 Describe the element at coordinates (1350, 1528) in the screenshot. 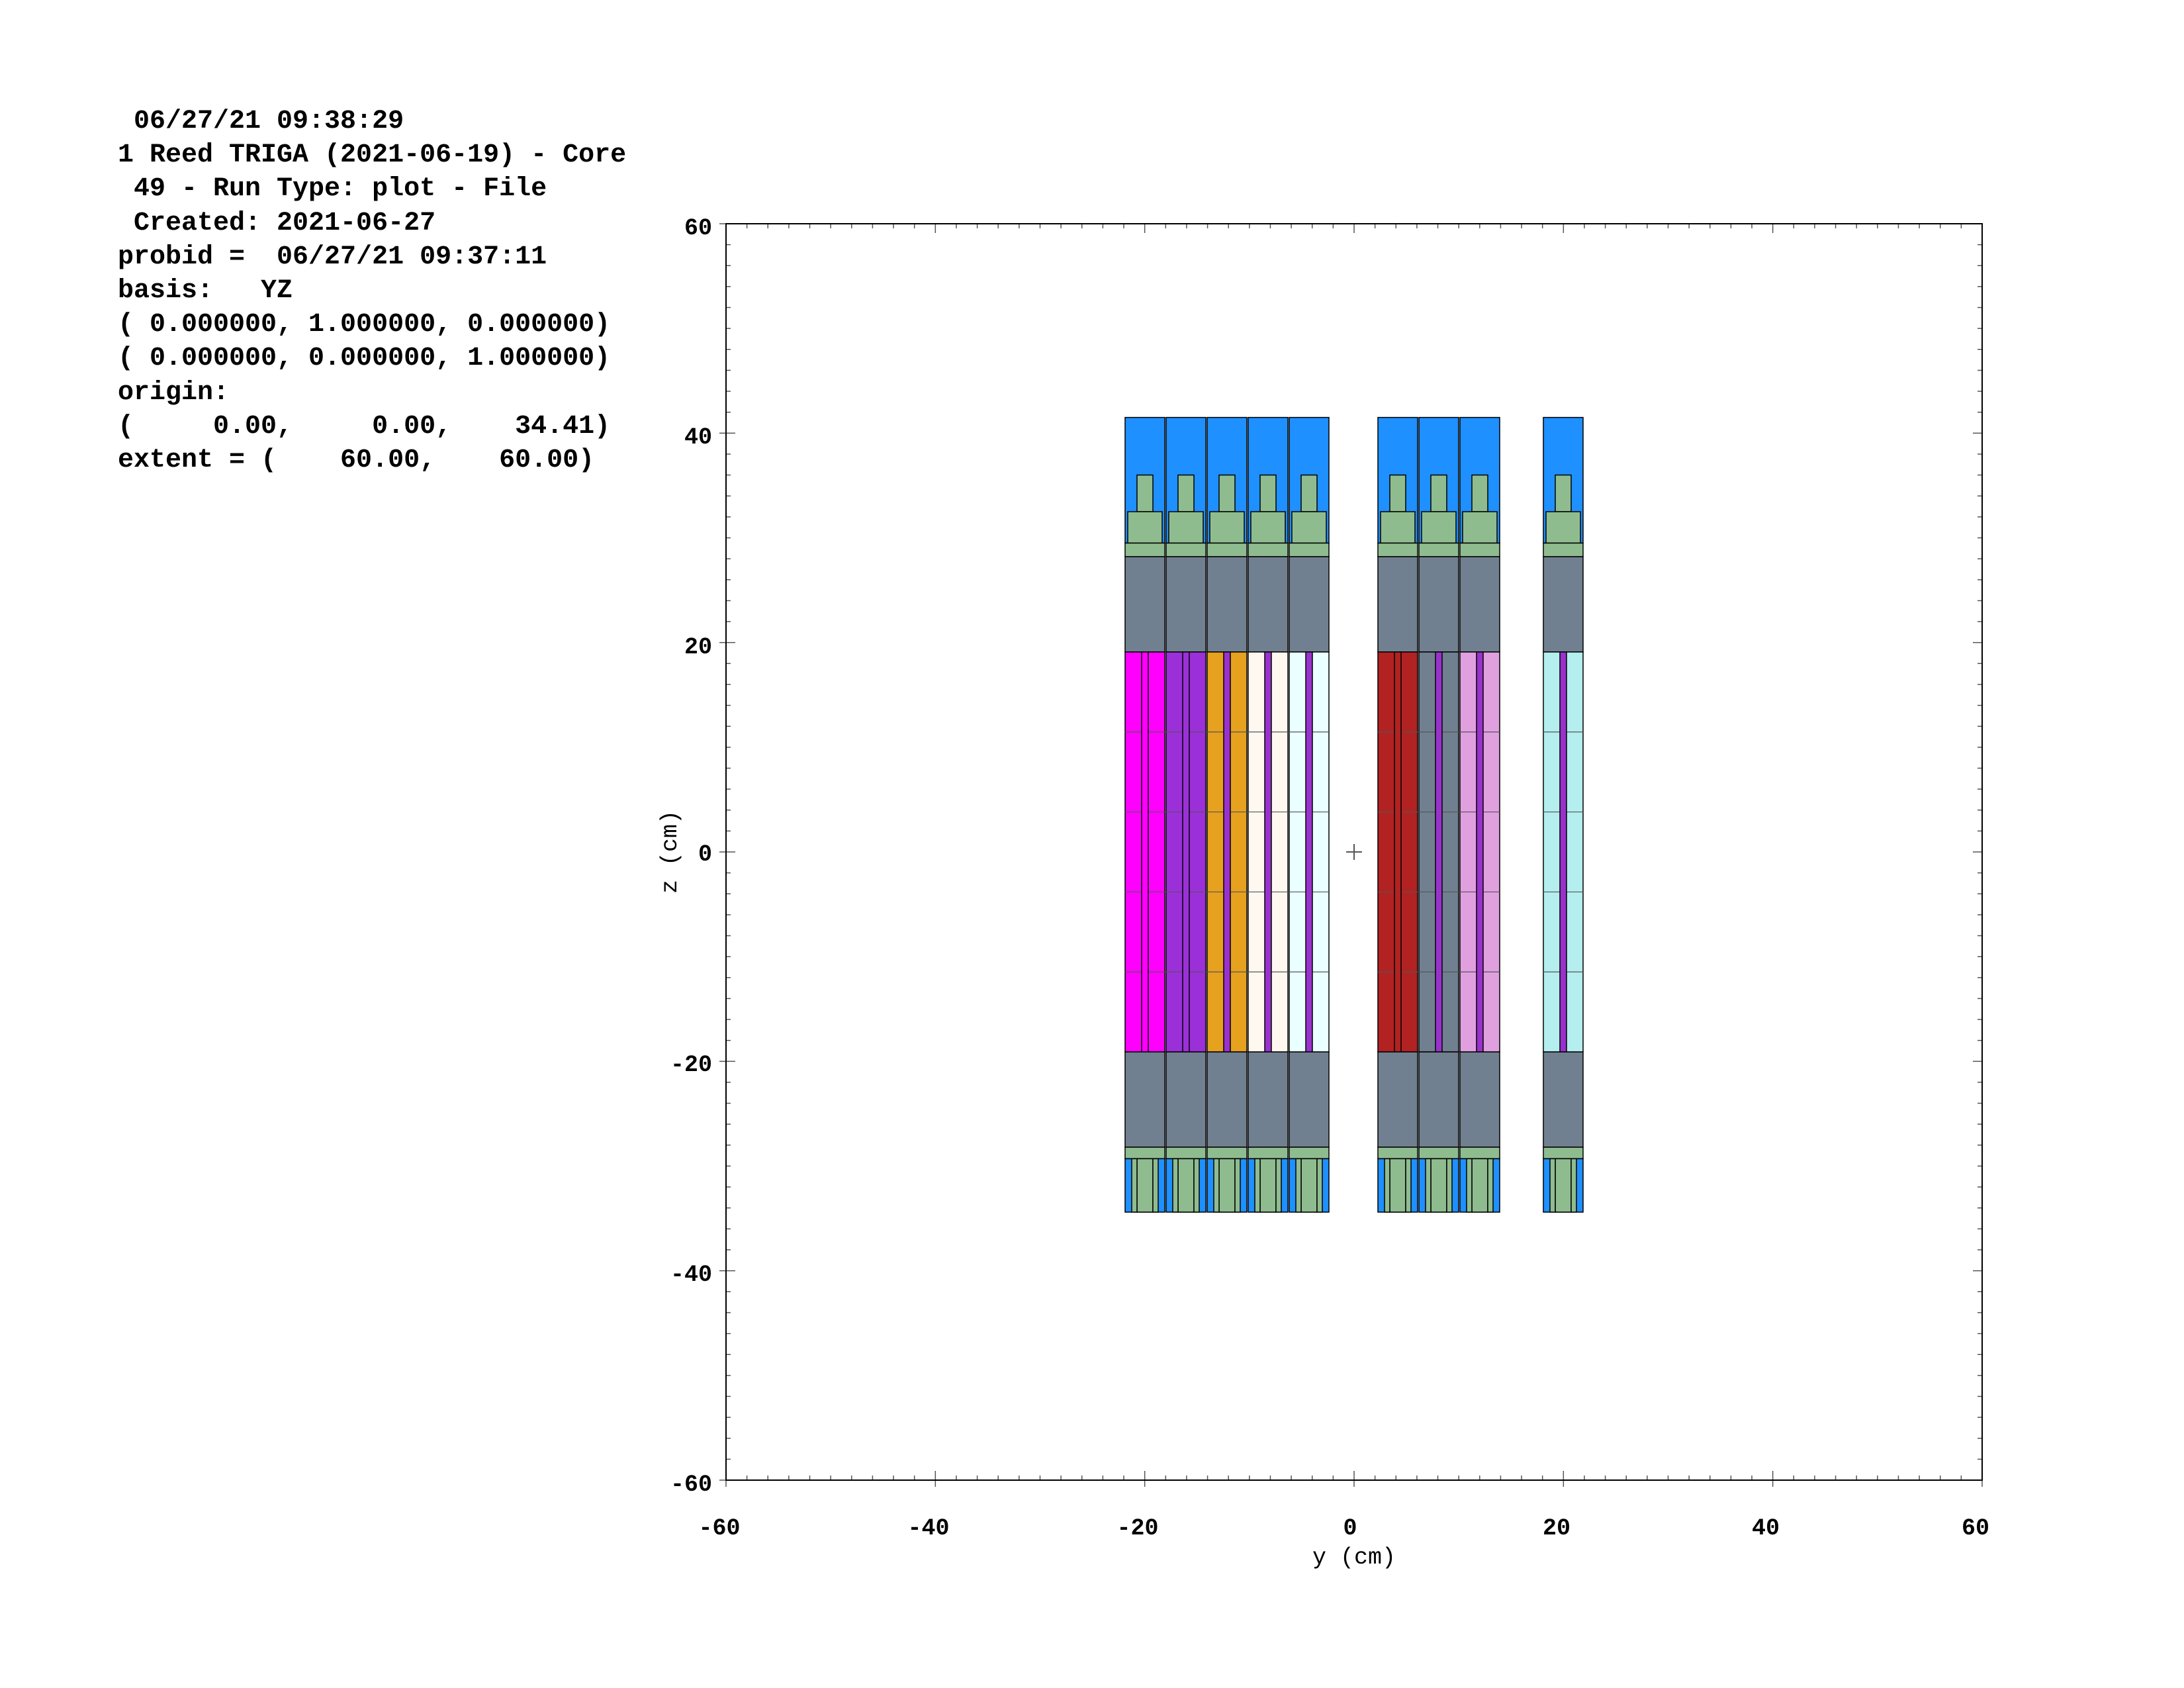

I see `x-tick-label: 0` at that location.